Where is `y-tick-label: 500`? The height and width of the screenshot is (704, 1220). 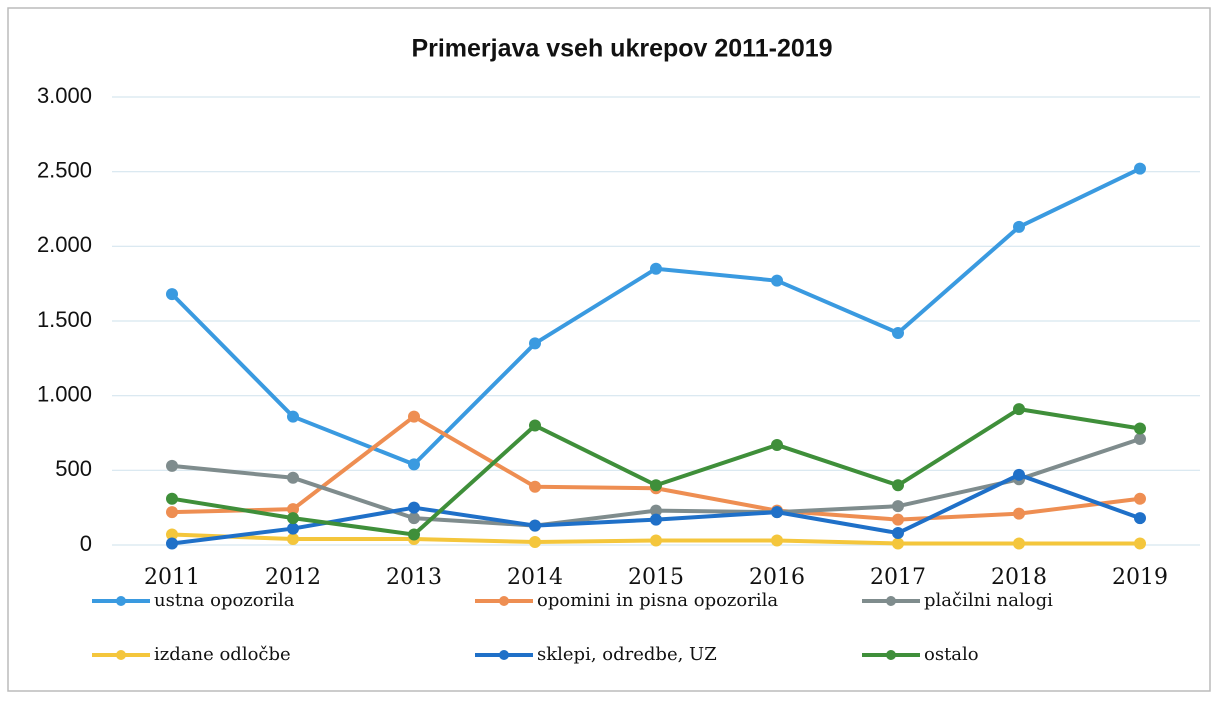
y-tick-label: 500 is located at coordinates (73, 468).